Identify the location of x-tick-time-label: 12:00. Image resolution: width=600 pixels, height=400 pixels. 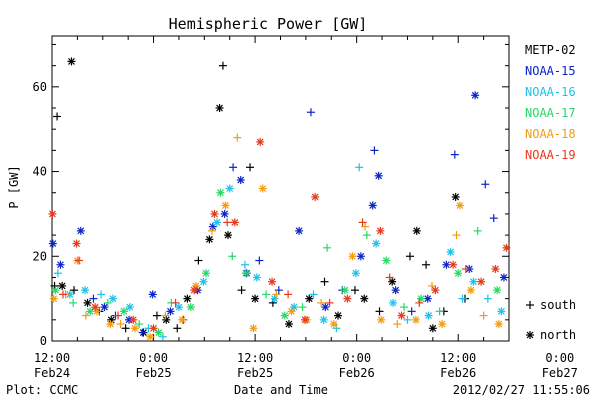
(255, 358).